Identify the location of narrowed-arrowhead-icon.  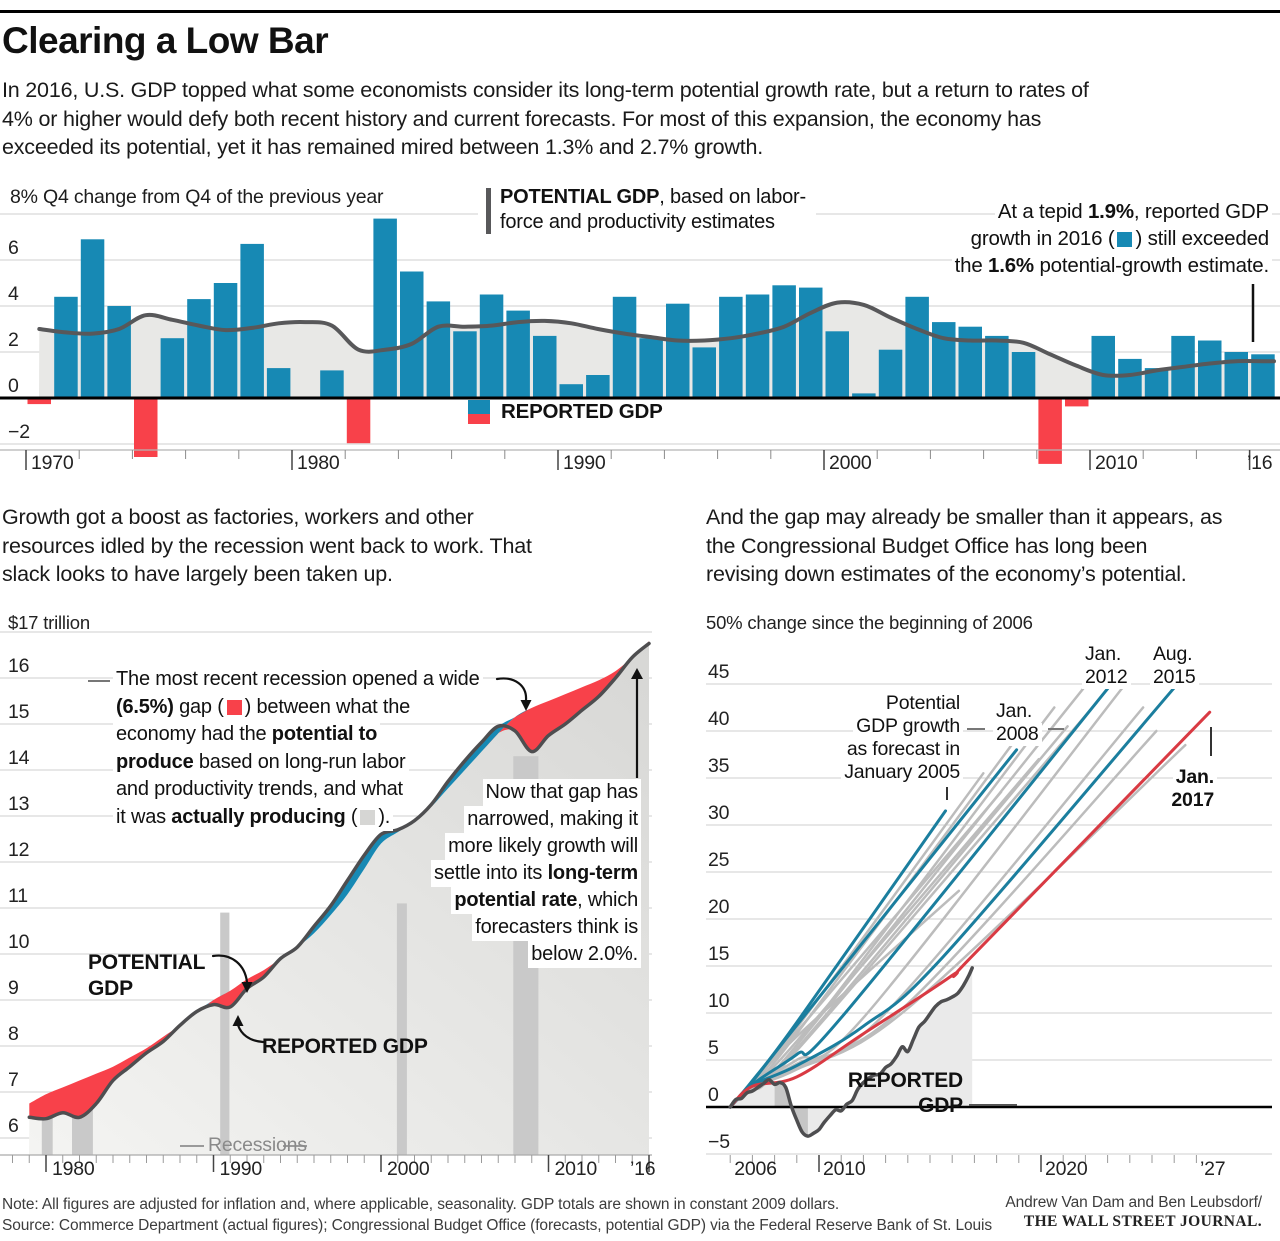
(637, 673).